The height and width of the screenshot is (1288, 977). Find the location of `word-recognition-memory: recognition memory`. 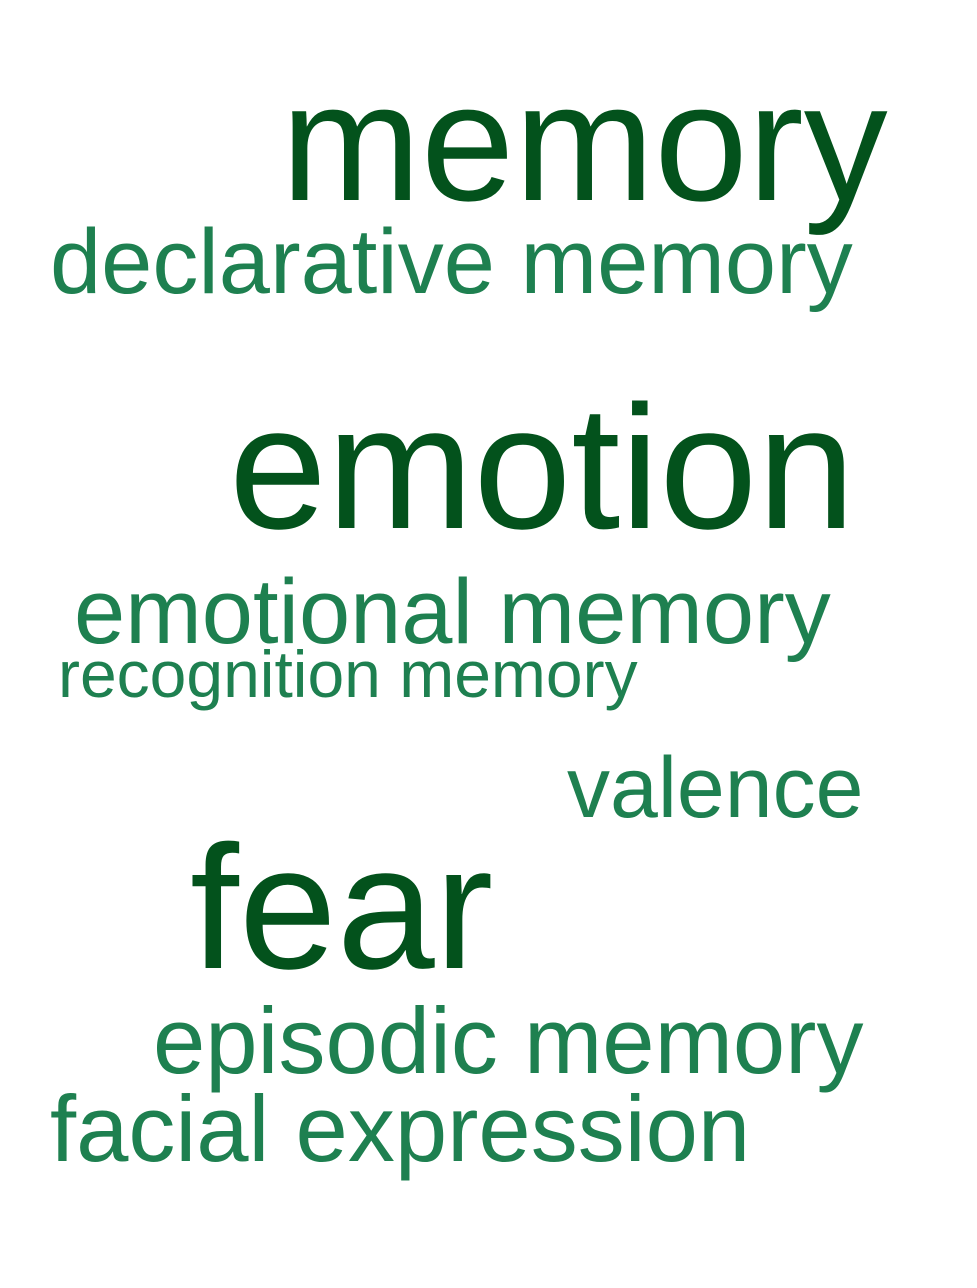

word-recognition-memory: recognition memory is located at coordinates (348, 674).